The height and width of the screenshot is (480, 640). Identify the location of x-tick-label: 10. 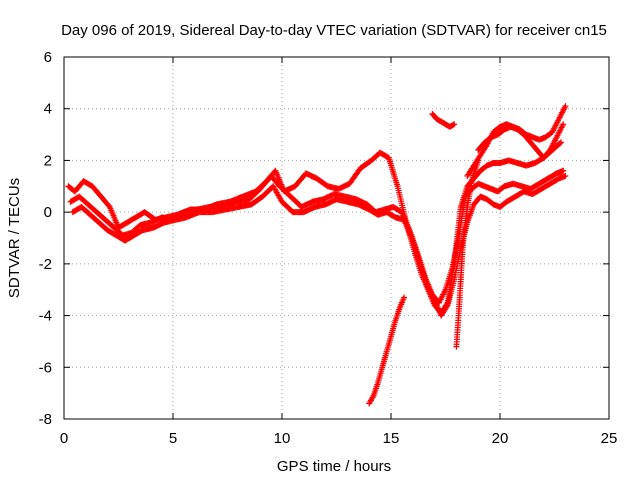
(282, 438).